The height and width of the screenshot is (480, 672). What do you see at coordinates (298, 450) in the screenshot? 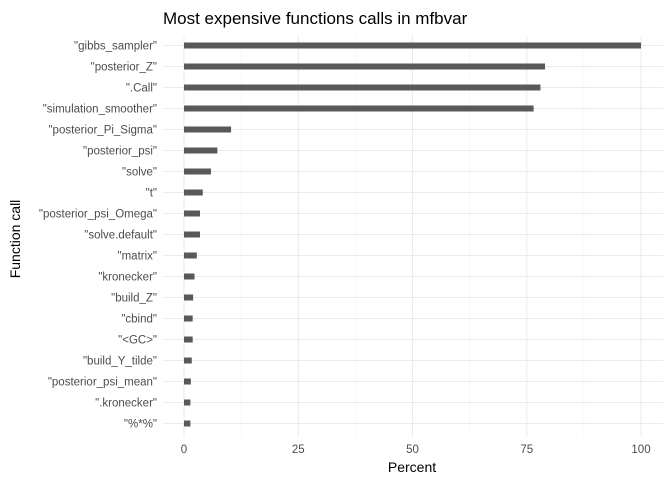
I see `x-tick-label: 25` at bounding box center [298, 450].